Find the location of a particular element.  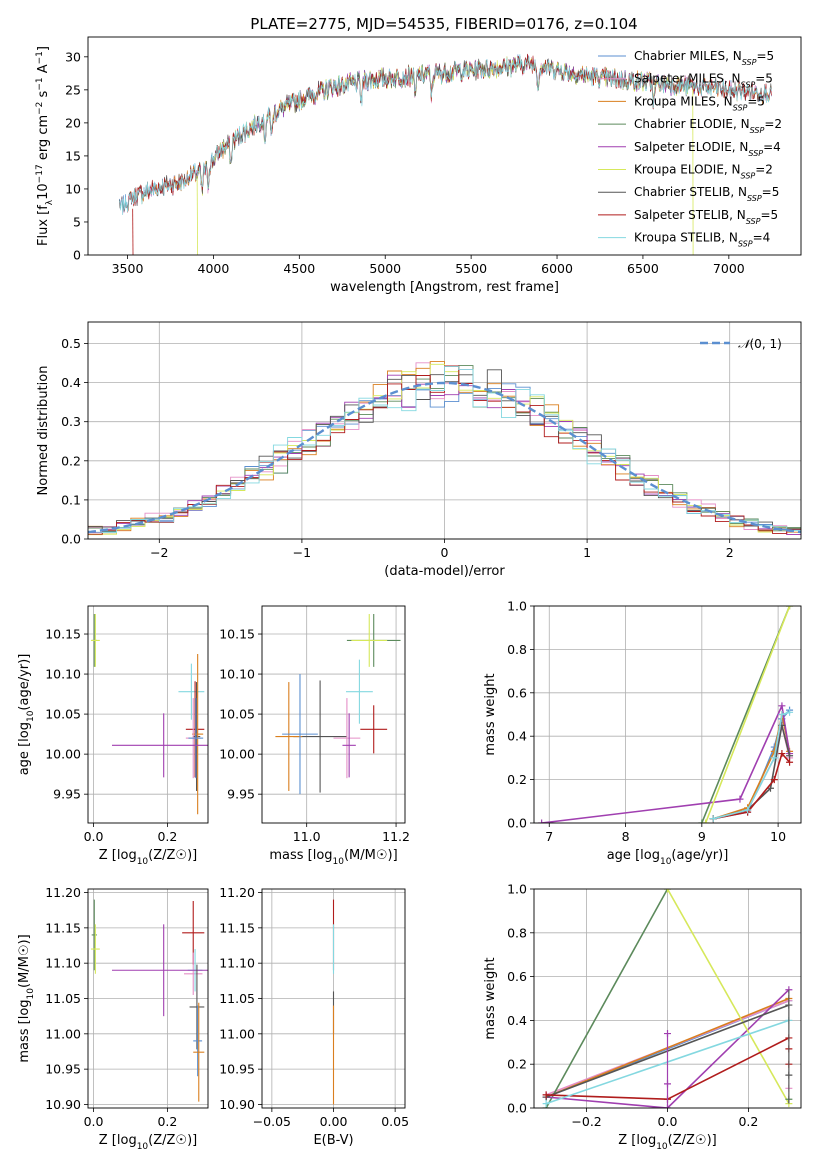

y-tick-label: 20 is located at coordinates (73, 122).